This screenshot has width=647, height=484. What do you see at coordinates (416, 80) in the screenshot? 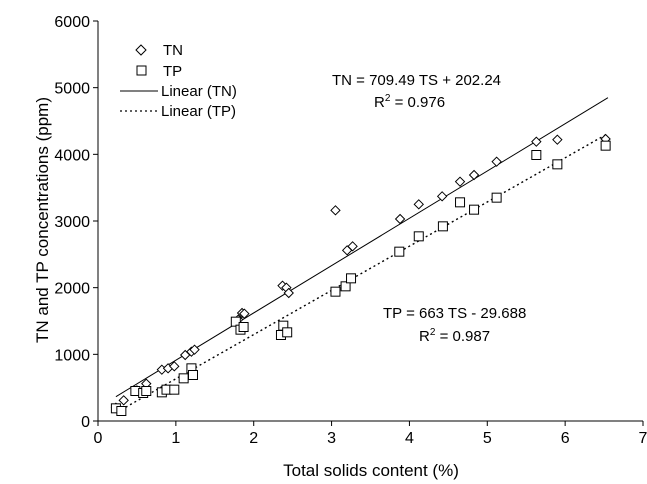
I see `tn-equation: TN = 709.49 TS + 202.24` at bounding box center [416, 80].